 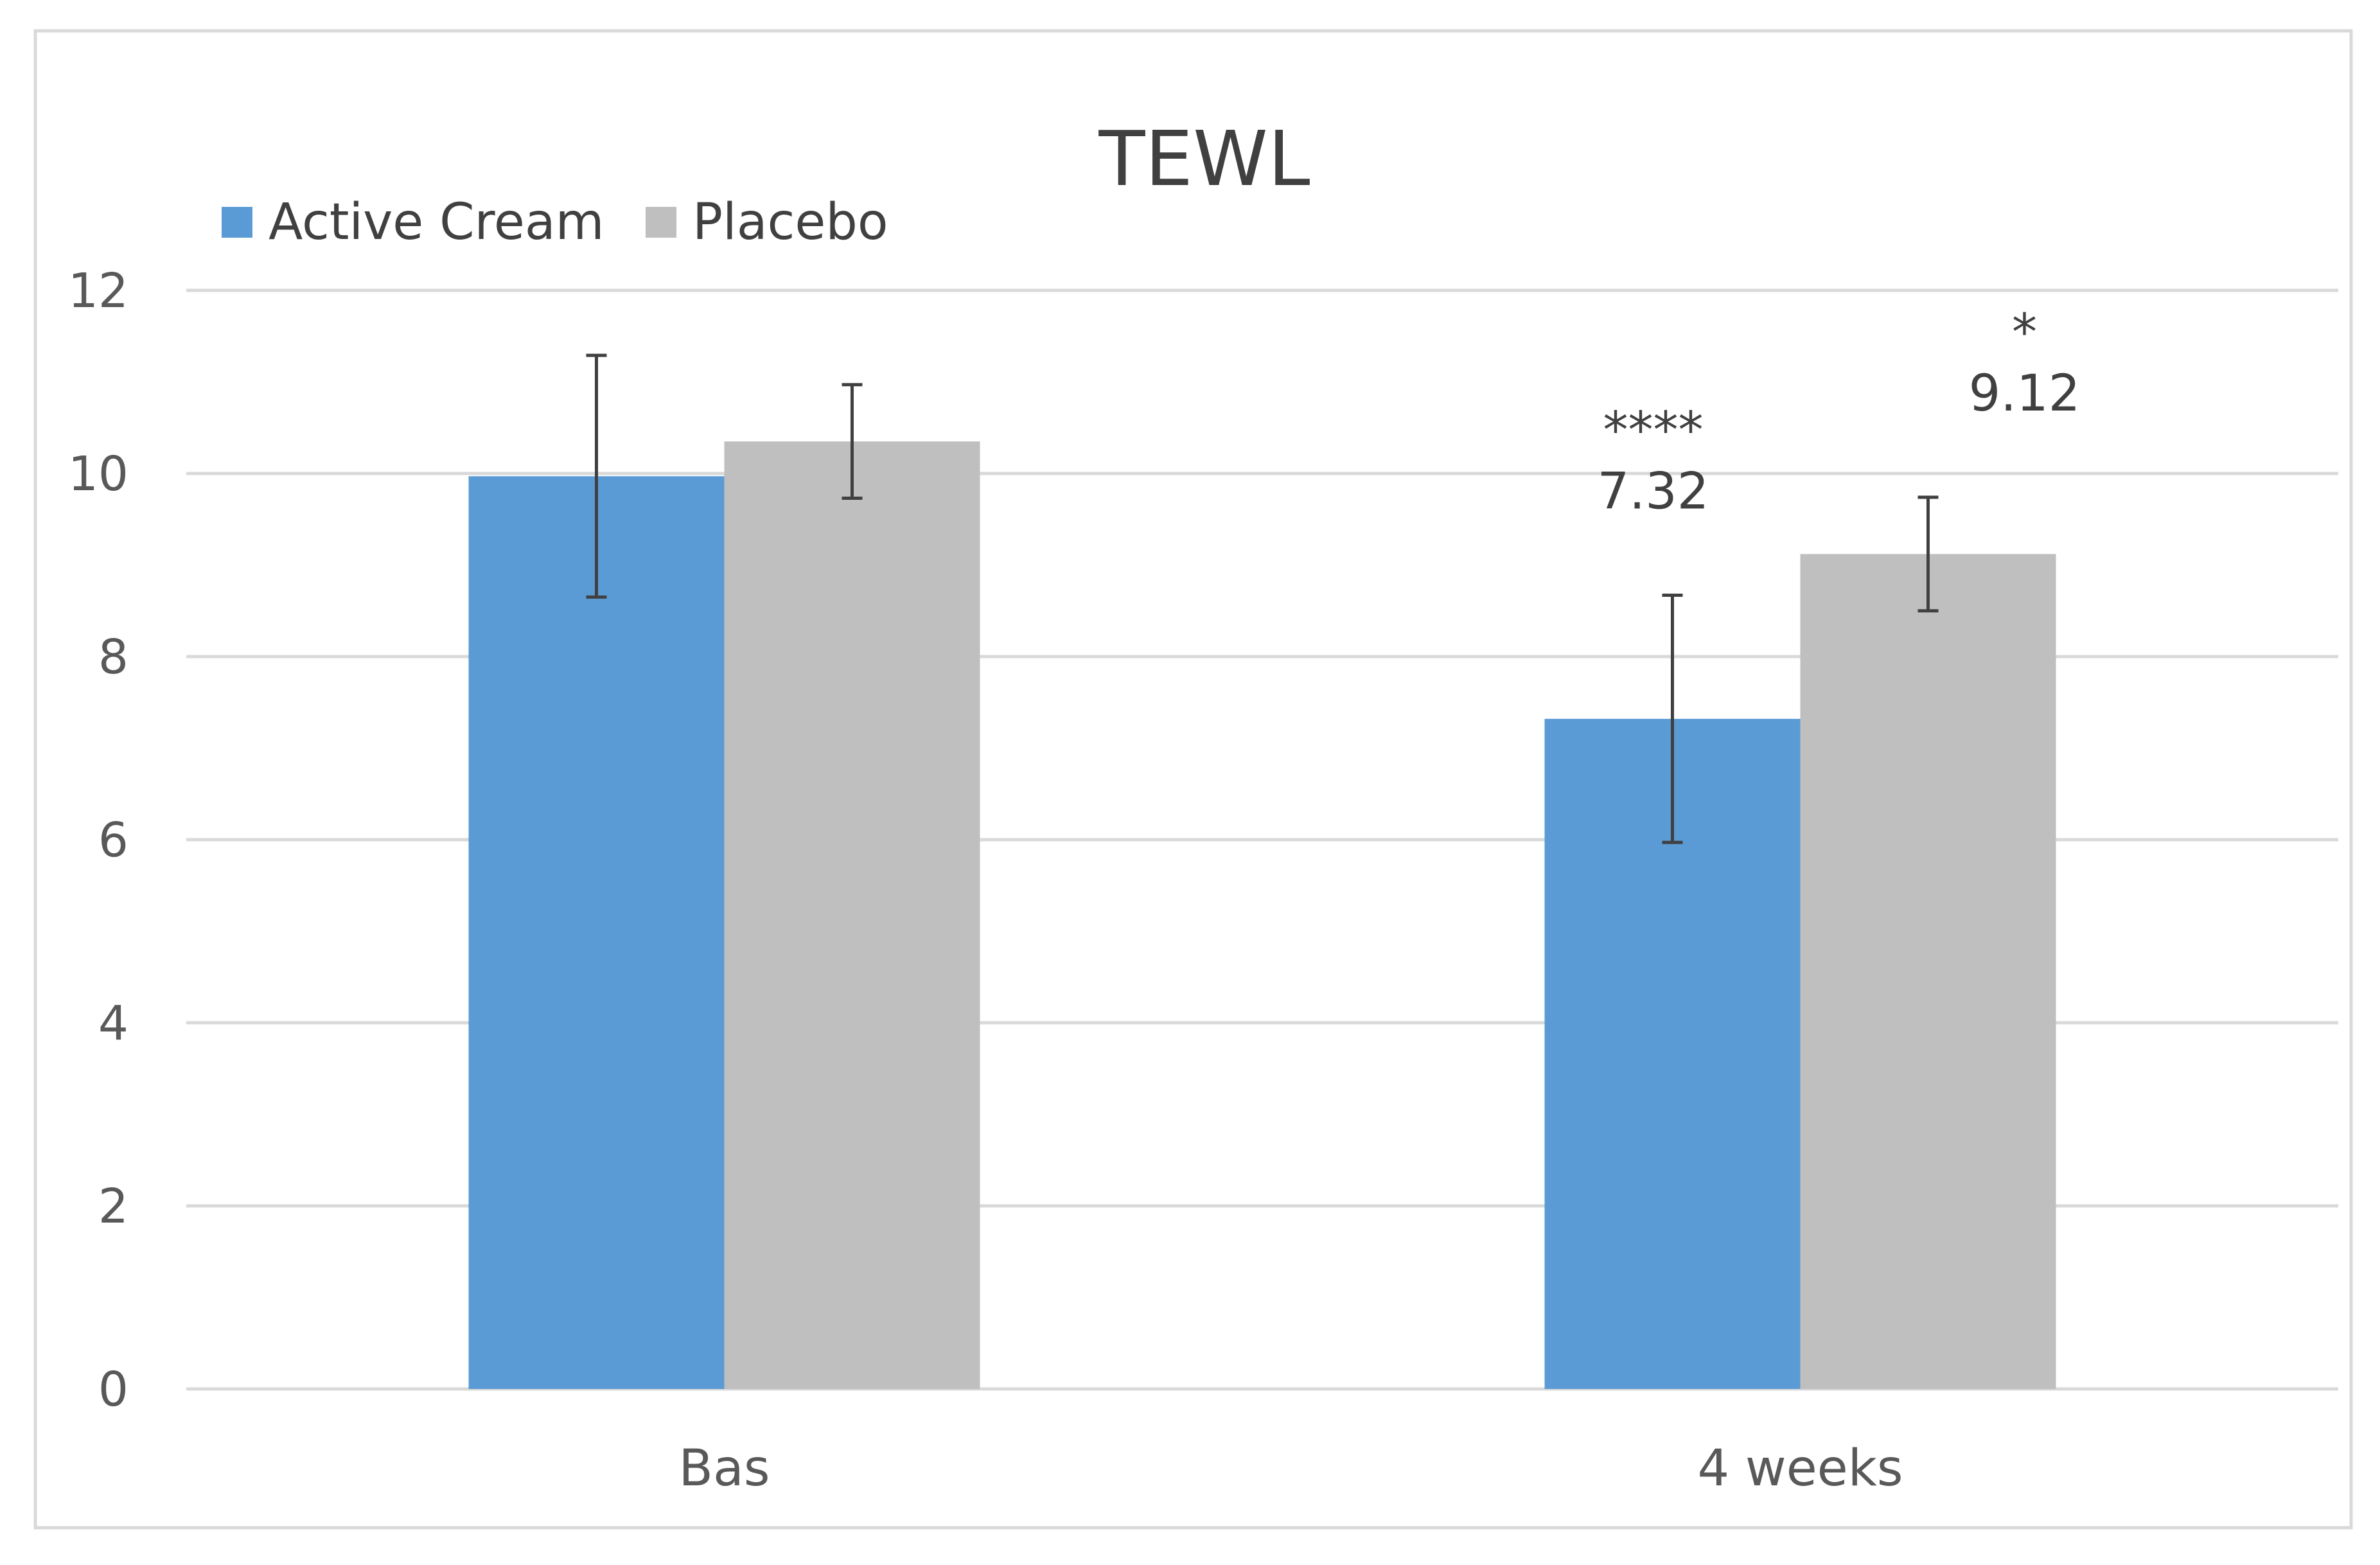 I want to click on y-tick-label-6: 6, so click(x=113, y=840).